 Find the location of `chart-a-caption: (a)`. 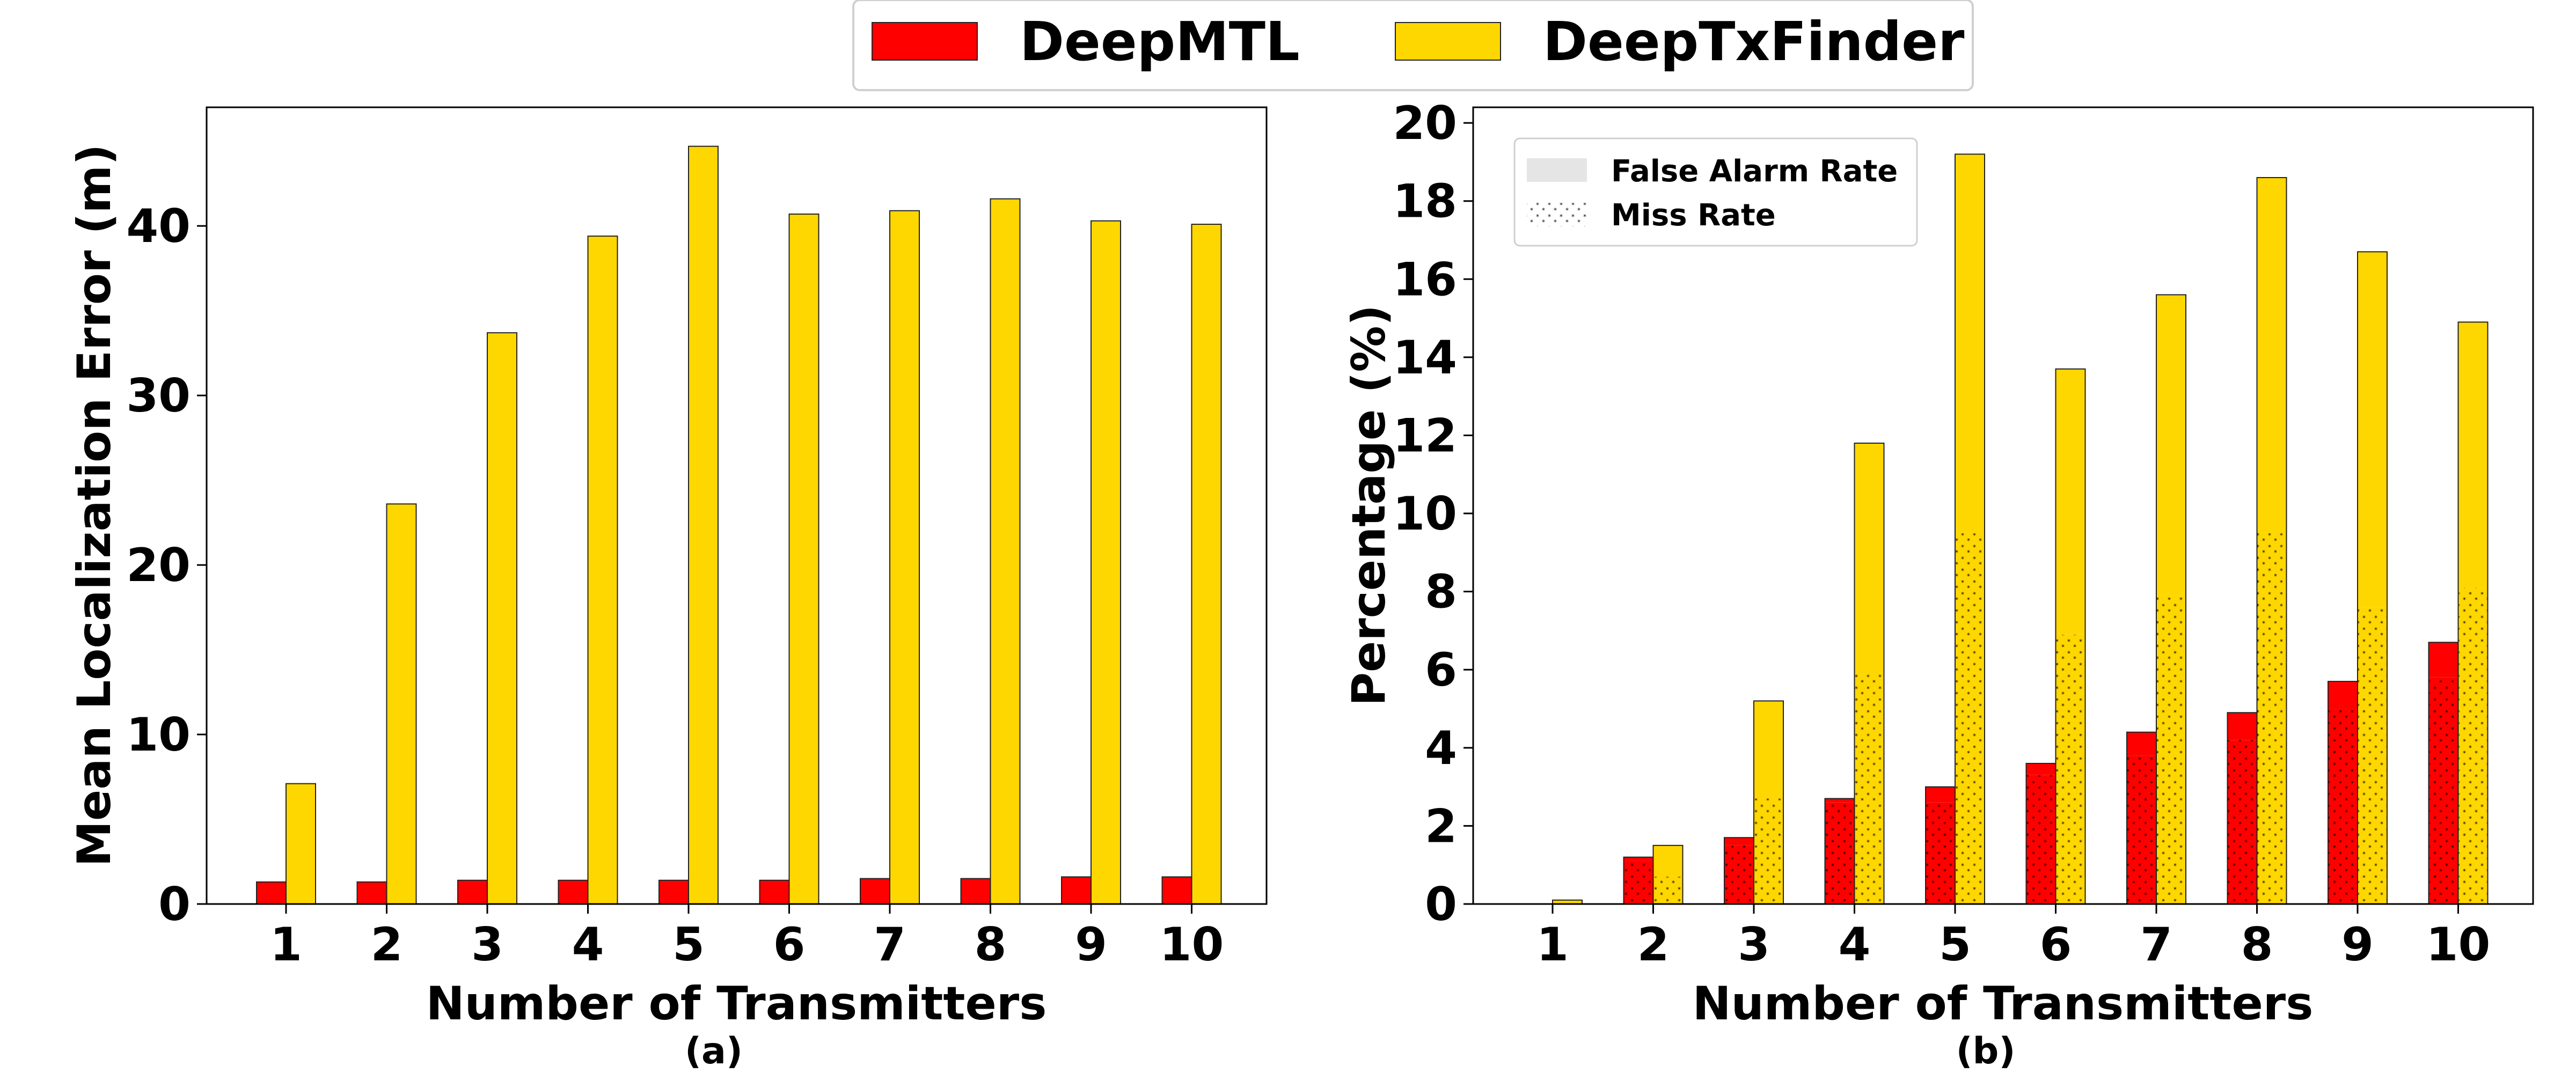

chart-a-caption: (a) is located at coordinates (714, 1051).